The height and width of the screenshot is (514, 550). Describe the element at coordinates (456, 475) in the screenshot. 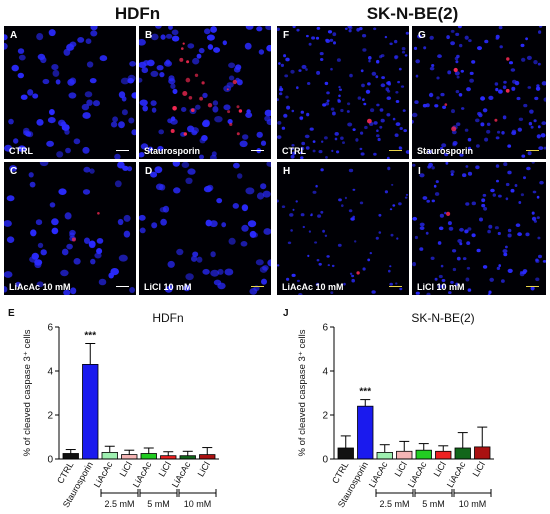

I see `x-tick-label: LiAcAc` at that location.